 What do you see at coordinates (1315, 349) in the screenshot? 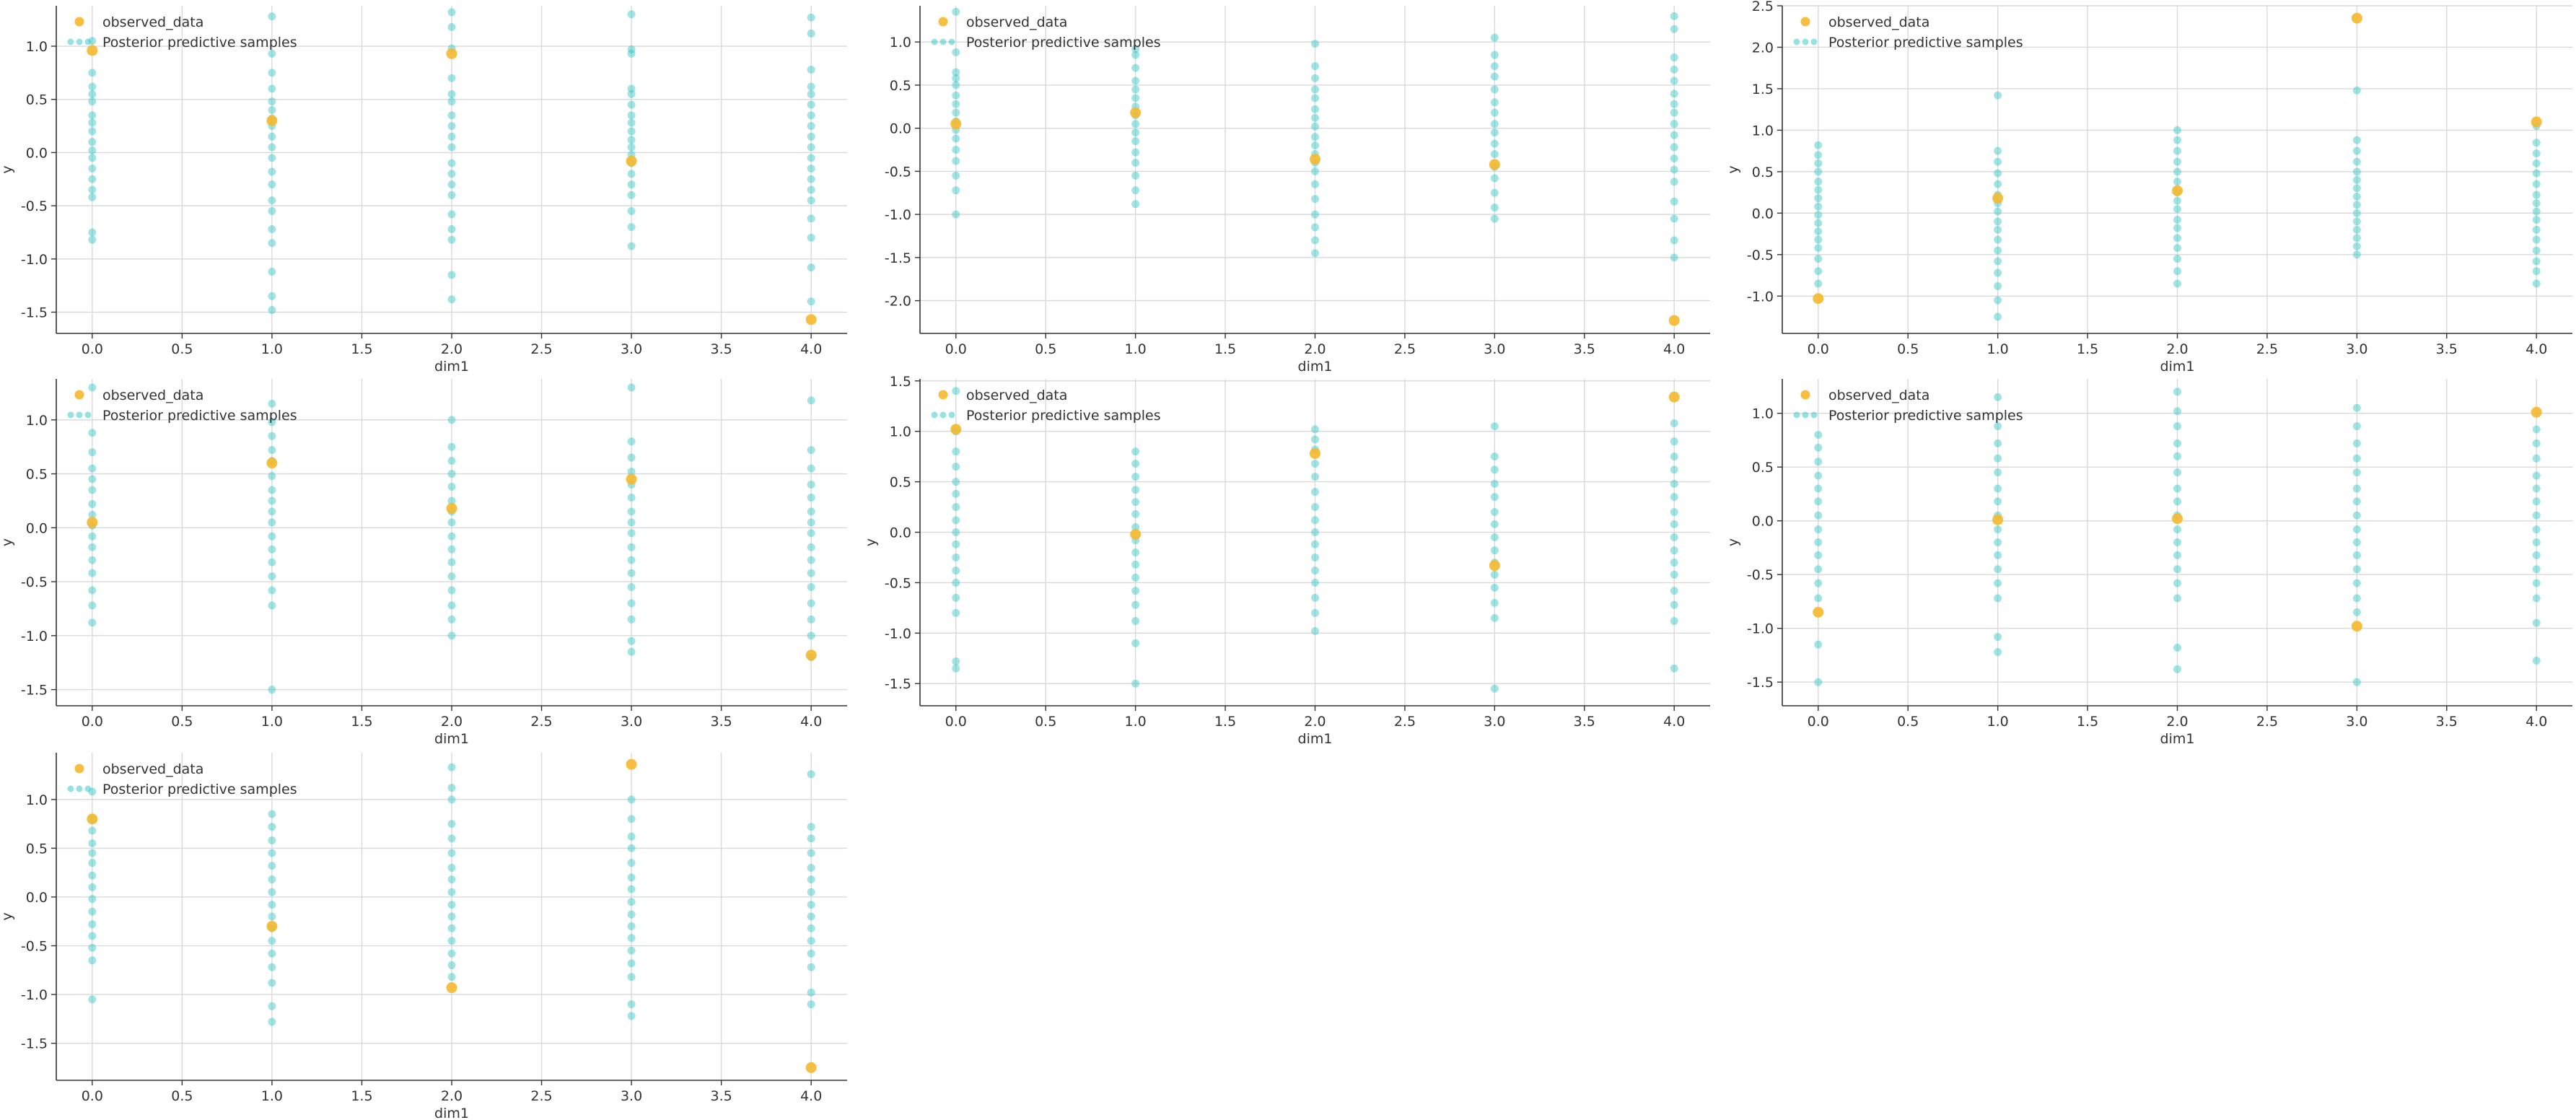
I see `x-tick-label: 2.0` at bounding box center [1315, 349].